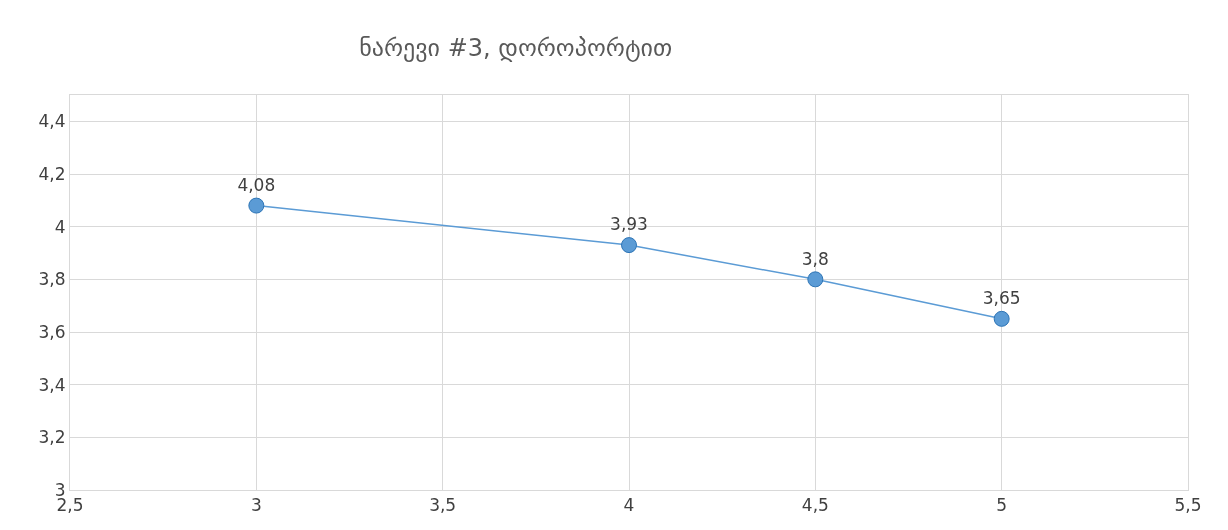 Image resolution: width=1228 pixels, height=530 pixels. What do you see at coordinates (52, 279) in the screenshot?
I see `y-tick-label: 3,8` at bounding box center [52, 279].